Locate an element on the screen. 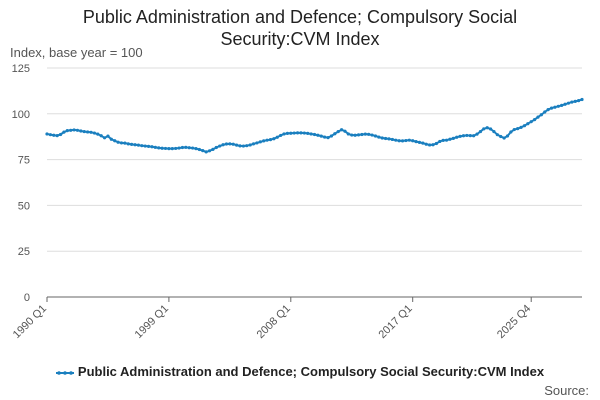 The image size is (600, 400). y-axis-label: Index, base year = 100 is located at coordinates (76, 52).